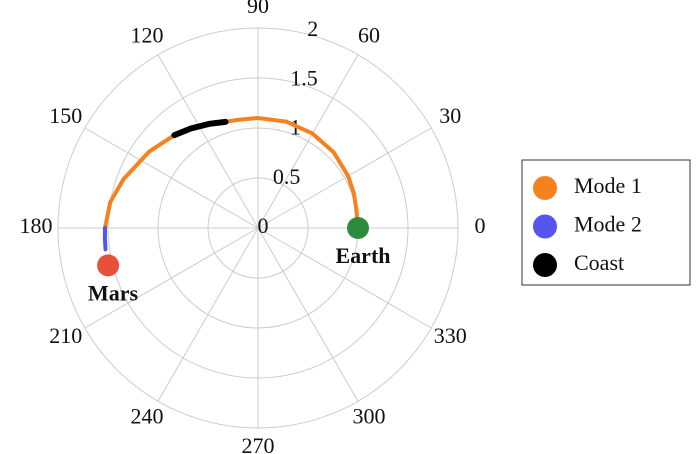  Describe the element at coordinates (147, 35) in the screenshot. I see `theta-tick-label: 120` at that location.